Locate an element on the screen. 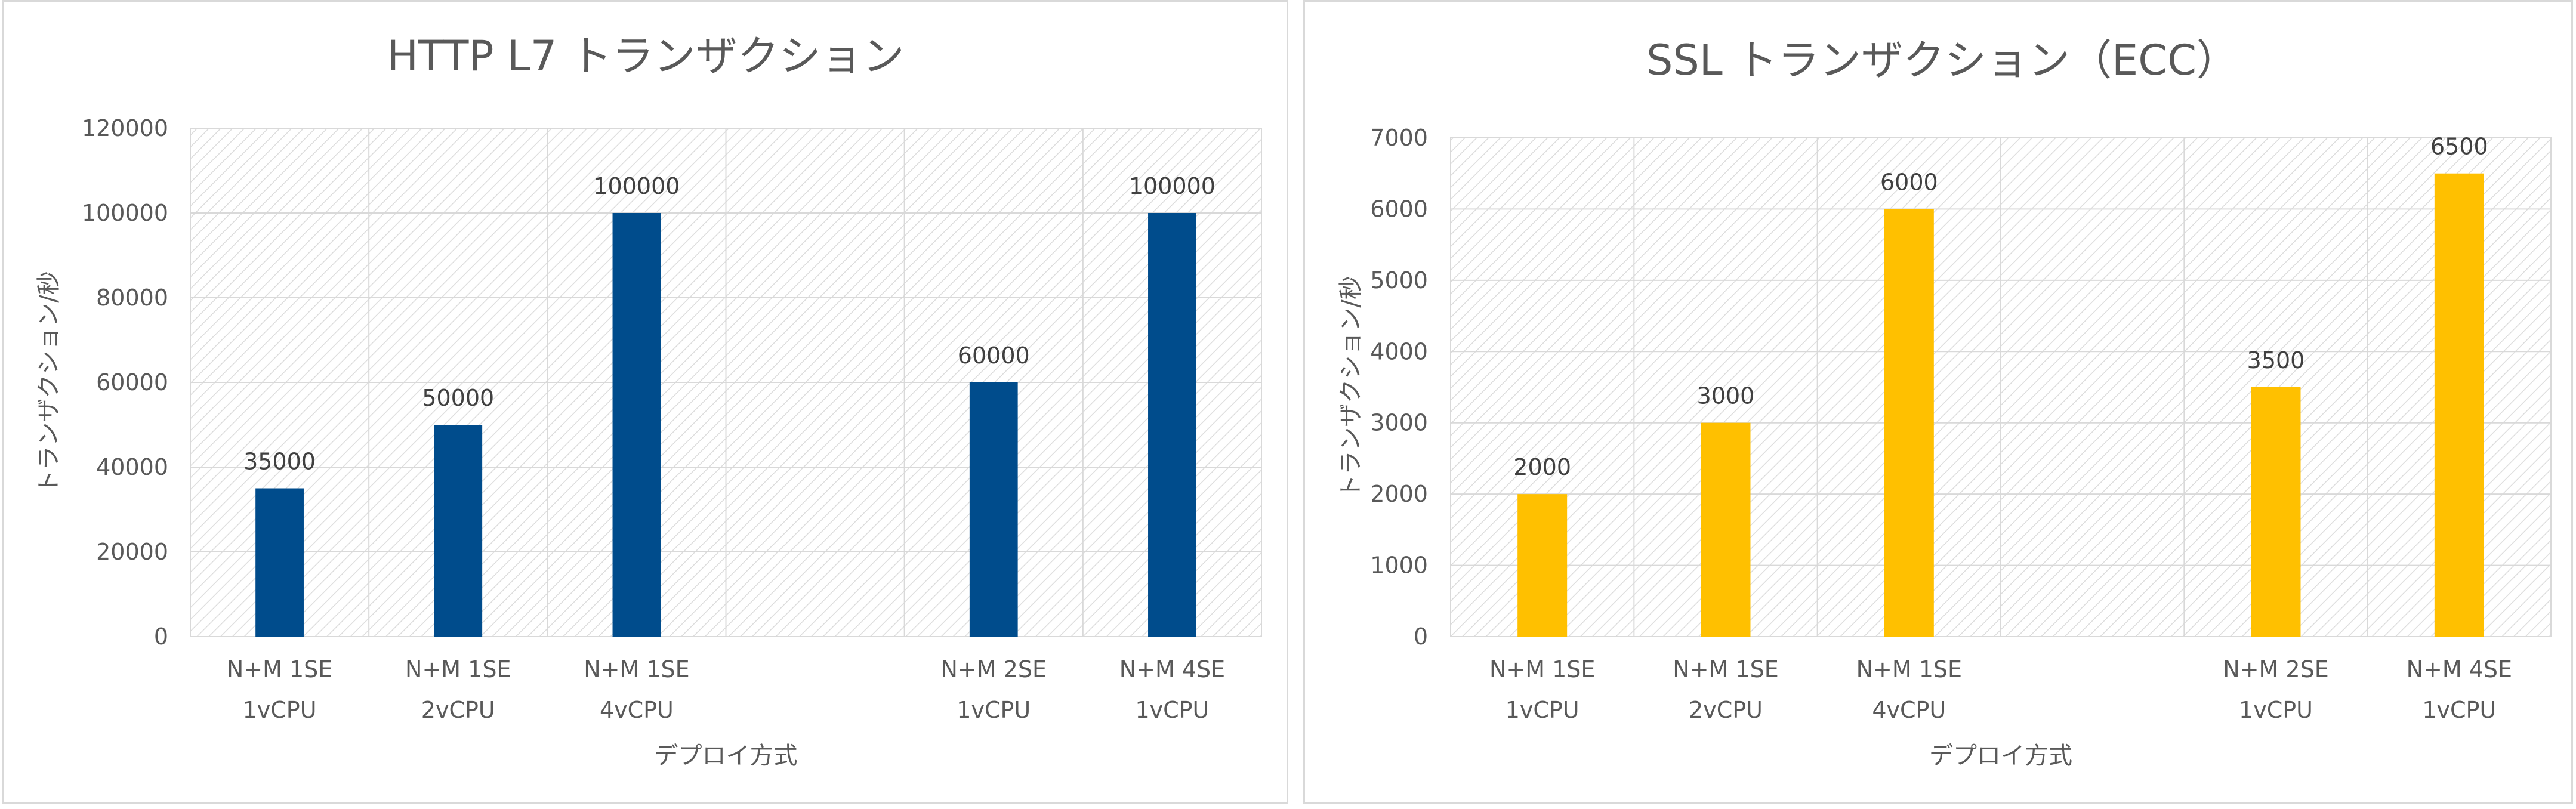 The height and width of the screenshot is (809, 2576). y-tick-label: 1000 is located at coordinates (1399, 565).